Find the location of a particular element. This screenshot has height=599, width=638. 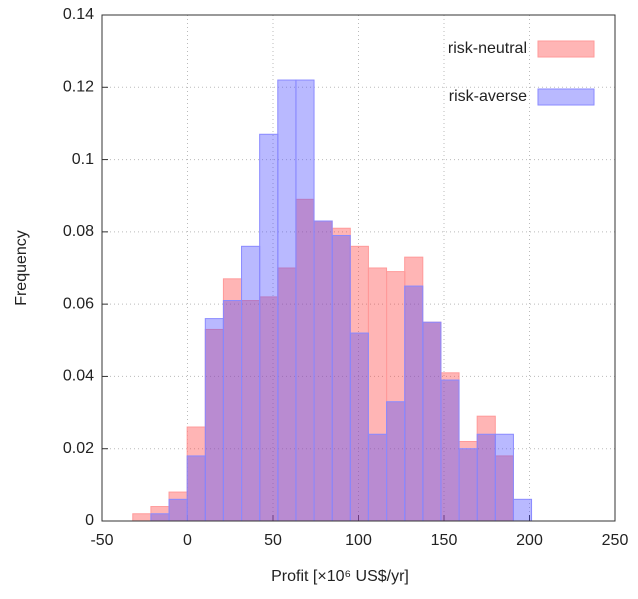

y-tick-label: 0.08 is located at coordinates (78, 231).